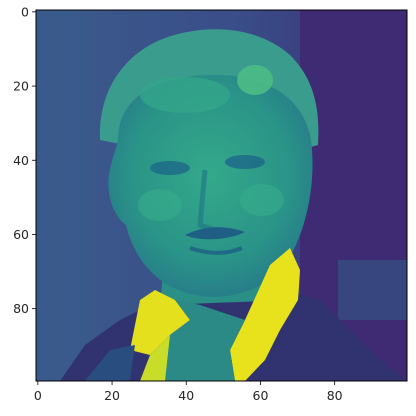 The height and width of the screenshot is (416, 416). I want to click on x-tick-label: 20, so click(112, 395).